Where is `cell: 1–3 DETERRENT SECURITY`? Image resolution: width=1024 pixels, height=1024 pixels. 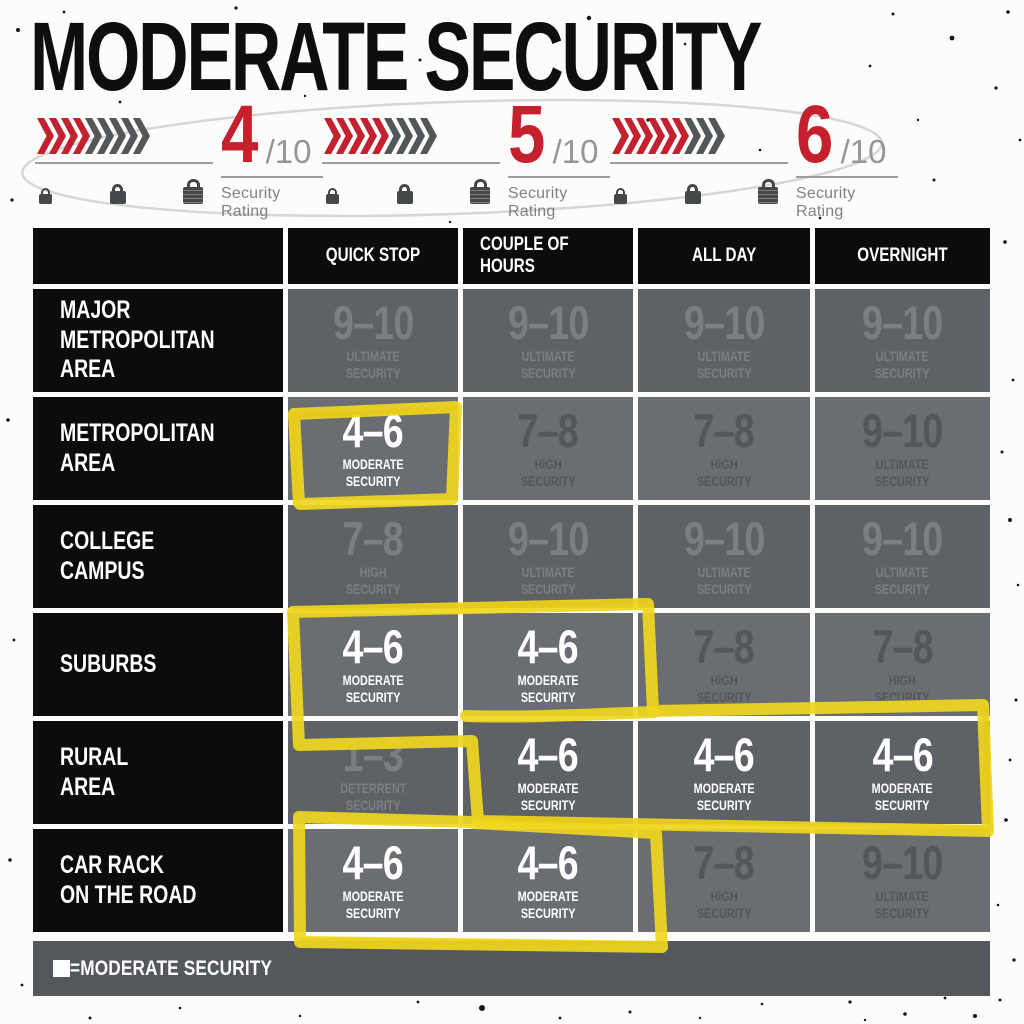 cell: 1–3 DETERRENT SECURITY is located at coordinates (373, 772).